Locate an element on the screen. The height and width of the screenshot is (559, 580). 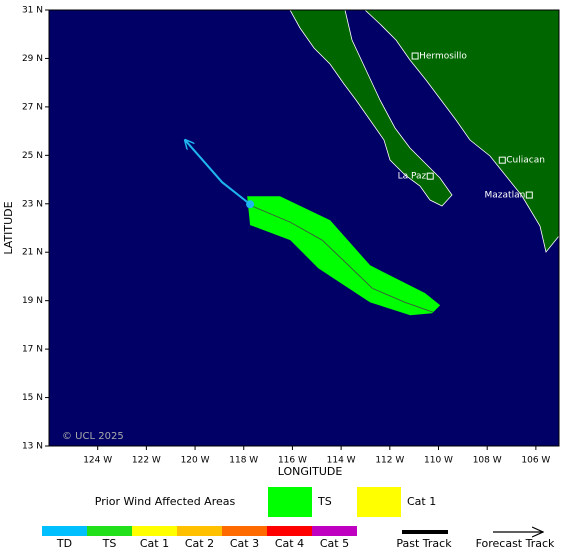
x-axis-label: LONGITUDE is located at coordinates (310, 471).